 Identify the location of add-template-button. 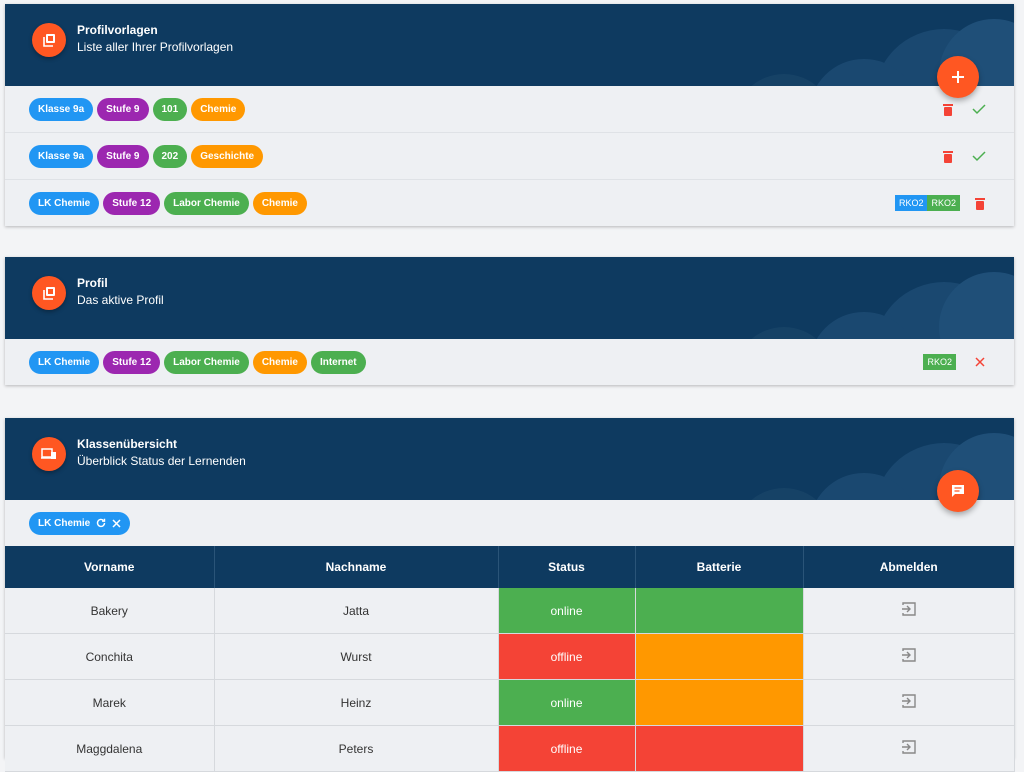
(958, 77).